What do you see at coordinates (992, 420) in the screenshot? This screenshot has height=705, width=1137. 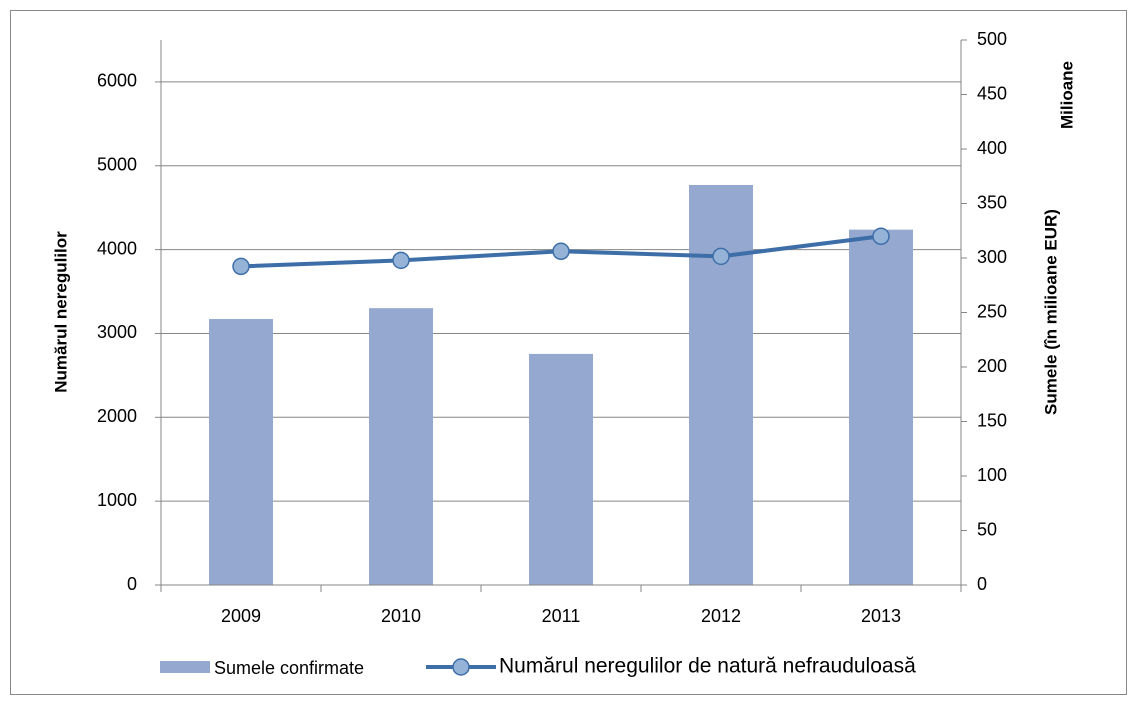 I see `y2-tick-label: 150` at bounding box center [992, 420].